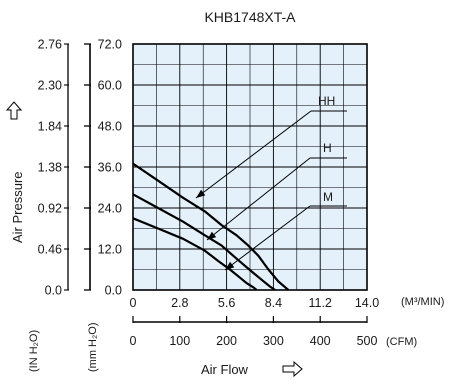 This screenshot has width=456, height=385. Describe the element at coordinates (110, 209) in the screenshot. I see `y-tick-label-mm: 24.0` at that location.